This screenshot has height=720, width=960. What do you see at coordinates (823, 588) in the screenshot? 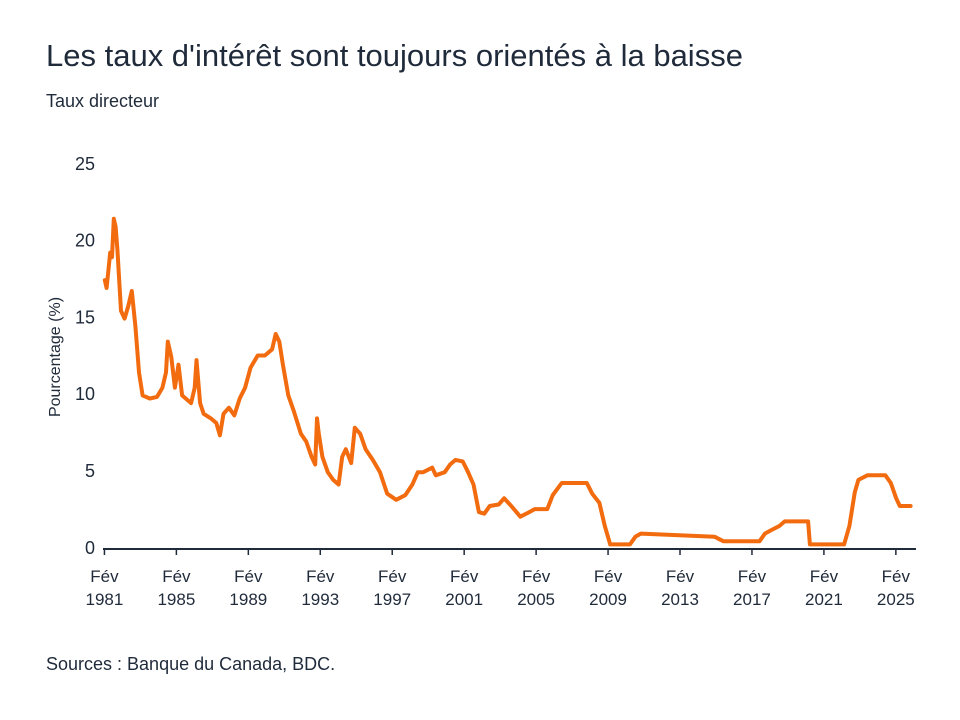
I see `x-tick-label: Fév 2021` at bounding box center [823, 588].